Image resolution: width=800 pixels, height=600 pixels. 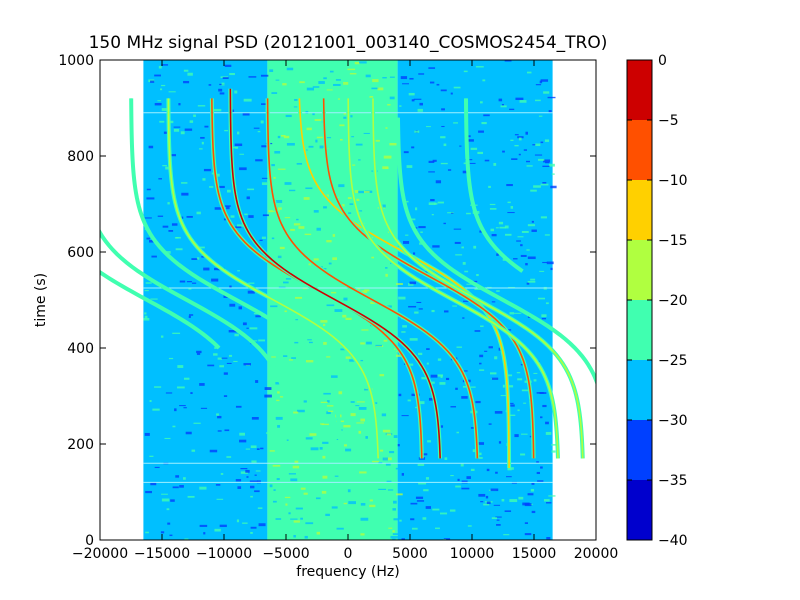 I want to click on colorbar-tick-label: −15, so click(x=673, y=241).